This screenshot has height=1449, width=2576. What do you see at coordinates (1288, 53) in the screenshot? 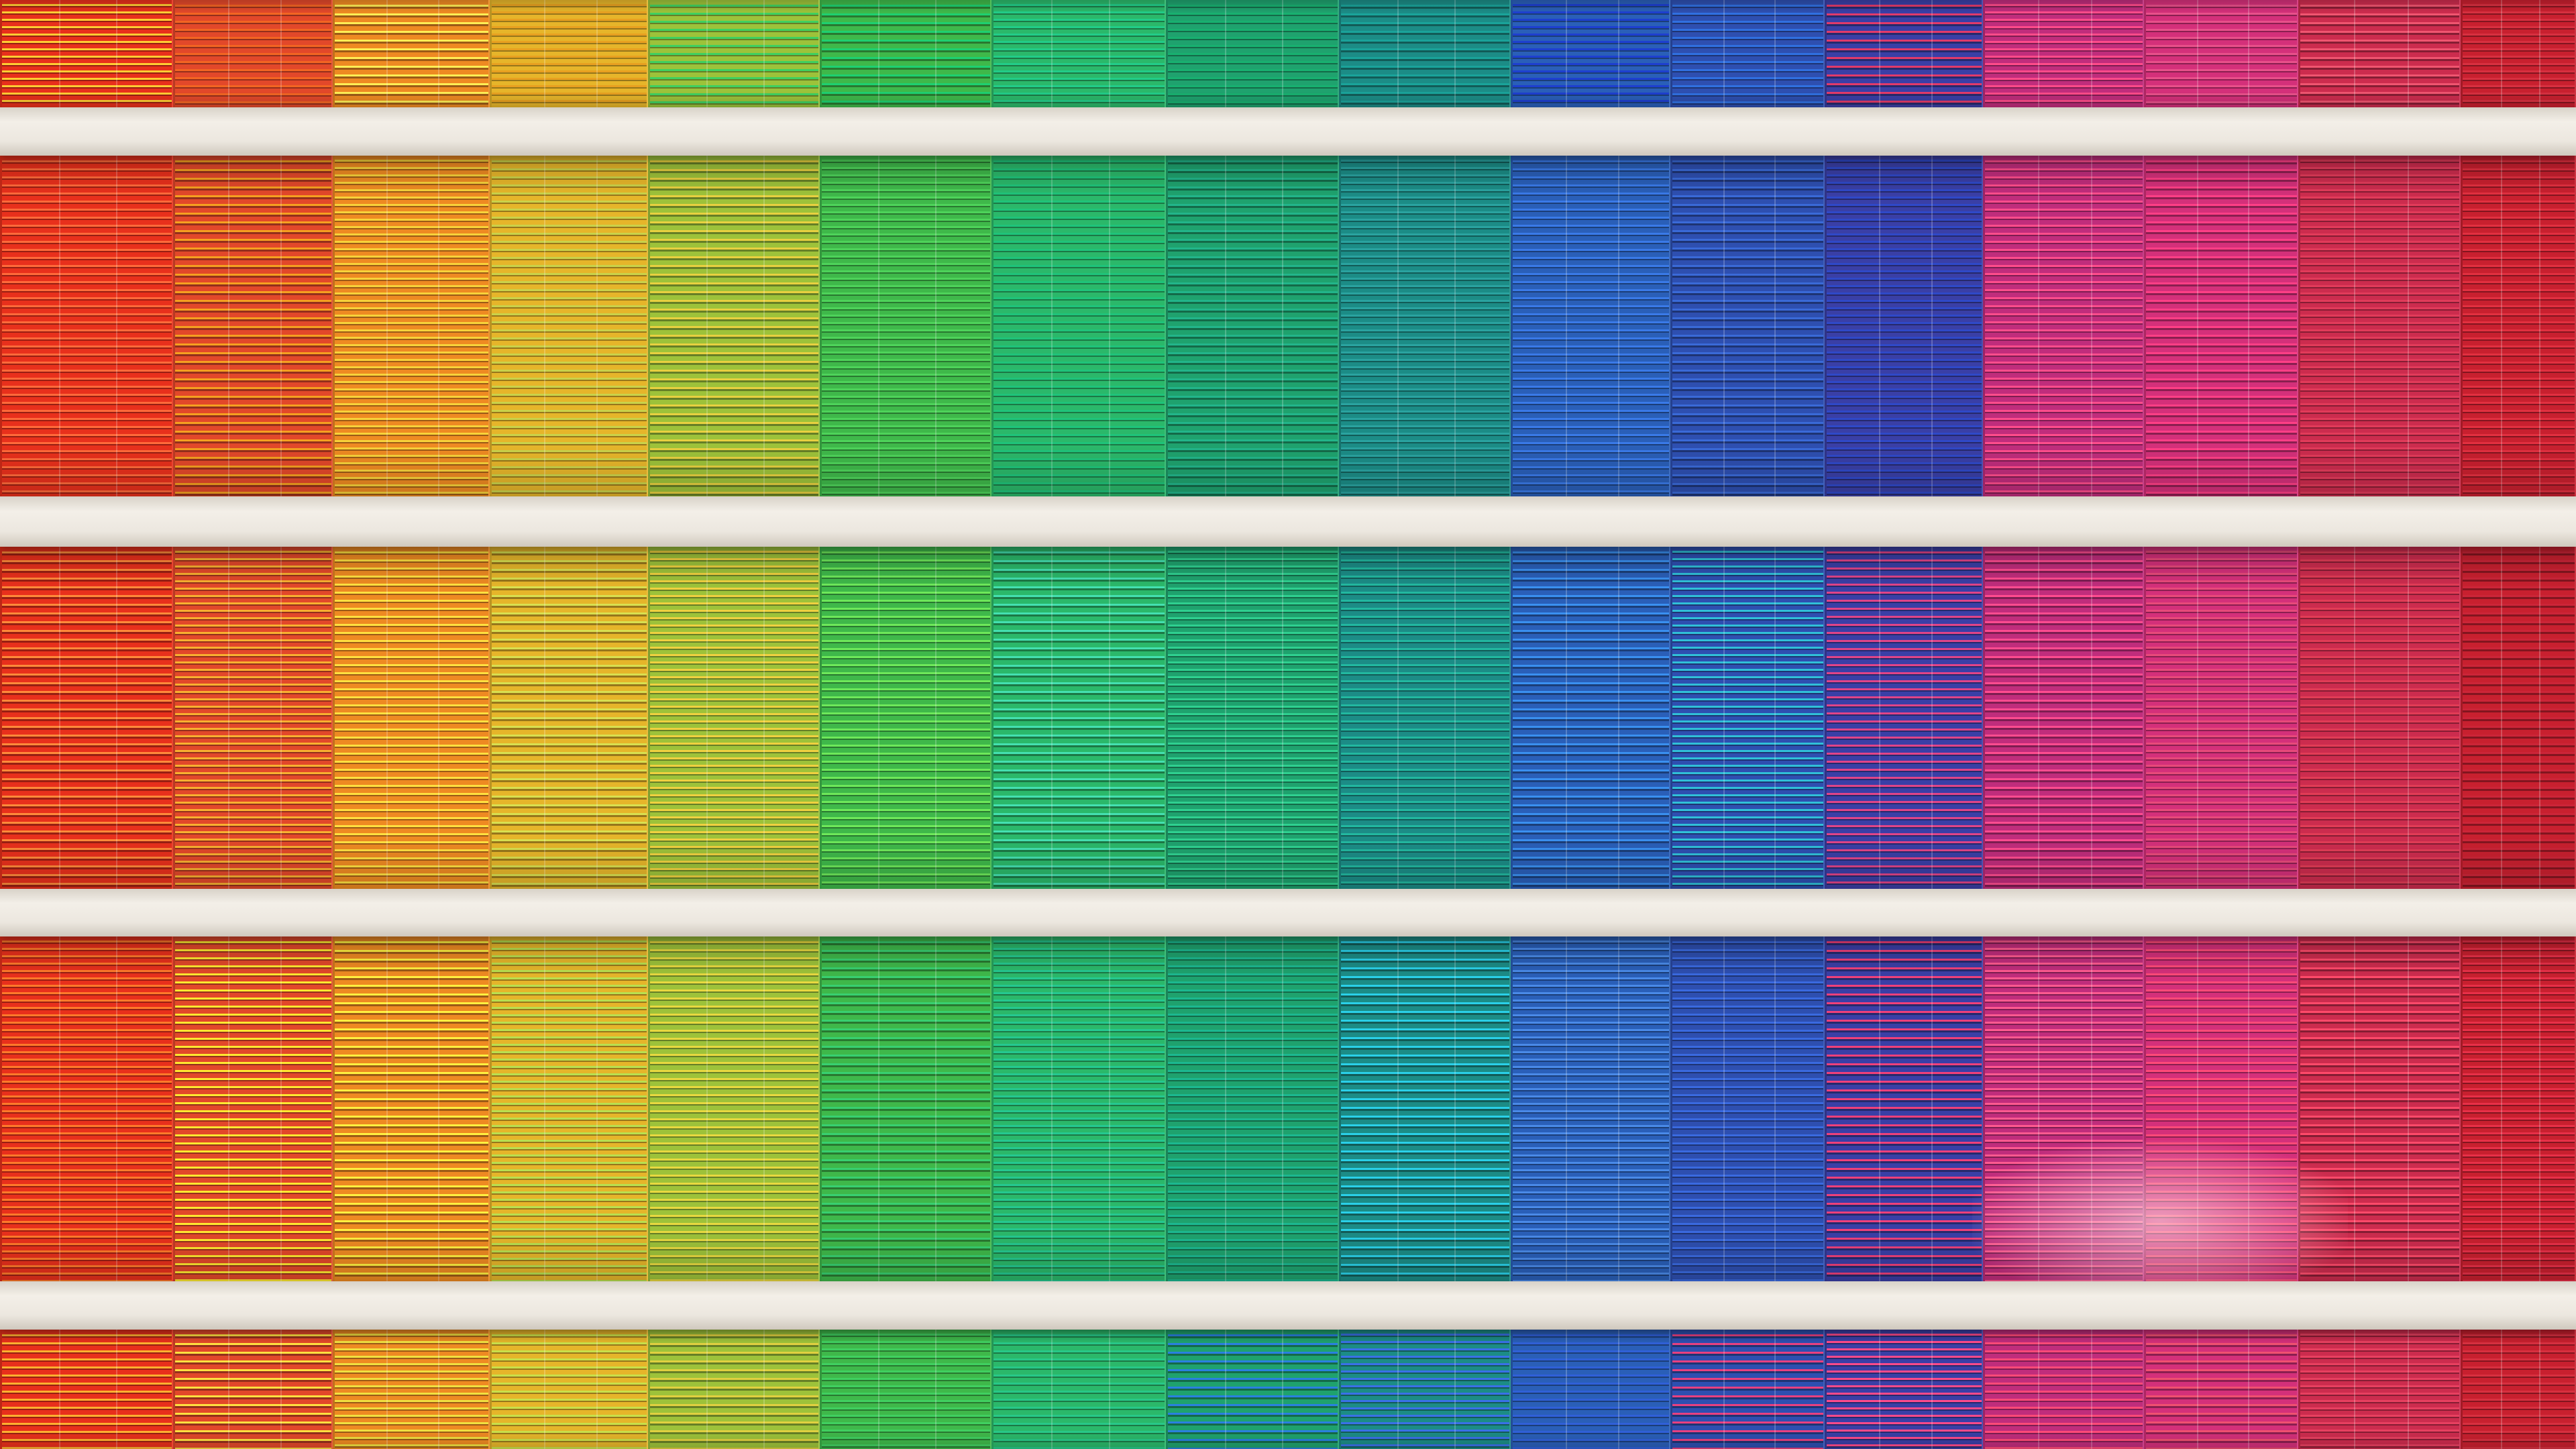
I see `floor-top-strip` at bounding box center [1288, 53].